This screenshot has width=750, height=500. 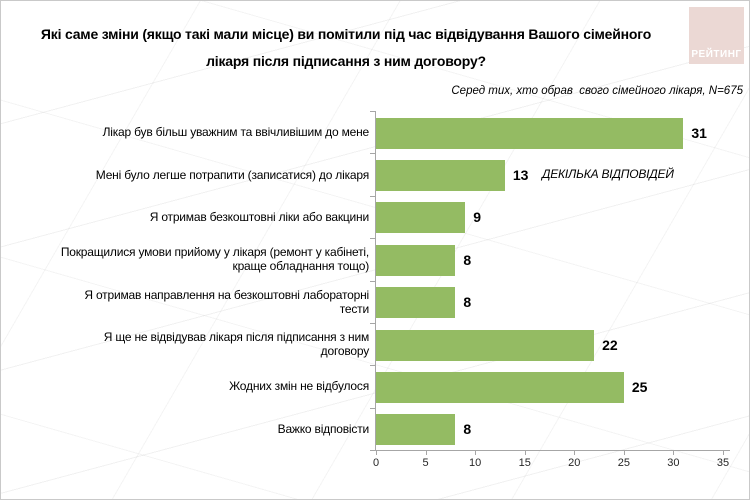 I want to click on value-label: 9, so click(x=477, y=217).